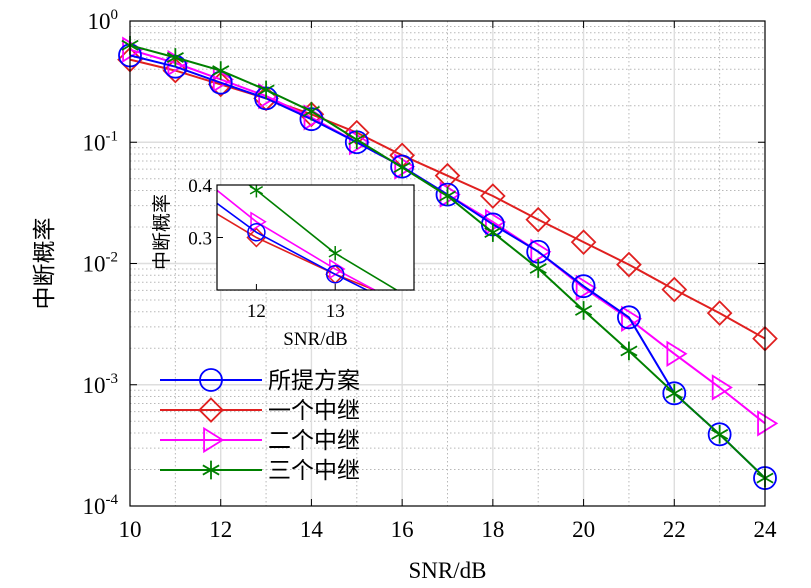 This screenshot has width=811, height=588. What do you see at coordinates (103, 20) in the screenshot?
I see `y-tick-label: 10⁰` at bounding box center [103, 20].